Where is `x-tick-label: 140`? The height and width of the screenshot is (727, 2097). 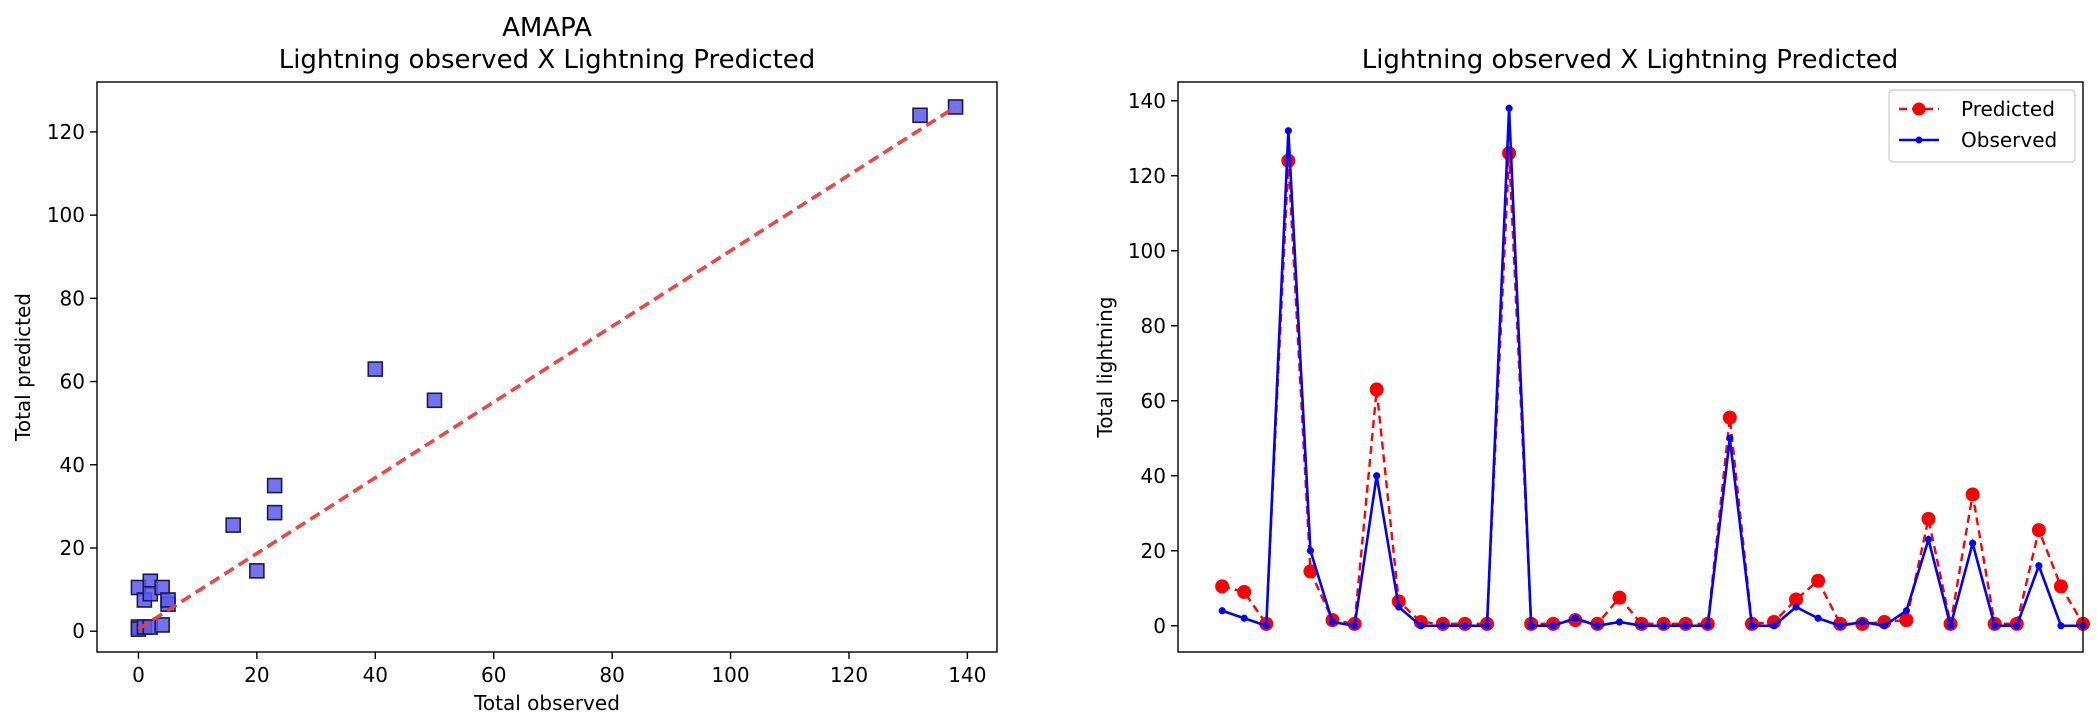
x-tick-label: 140 is located at coordinates (967, 675).